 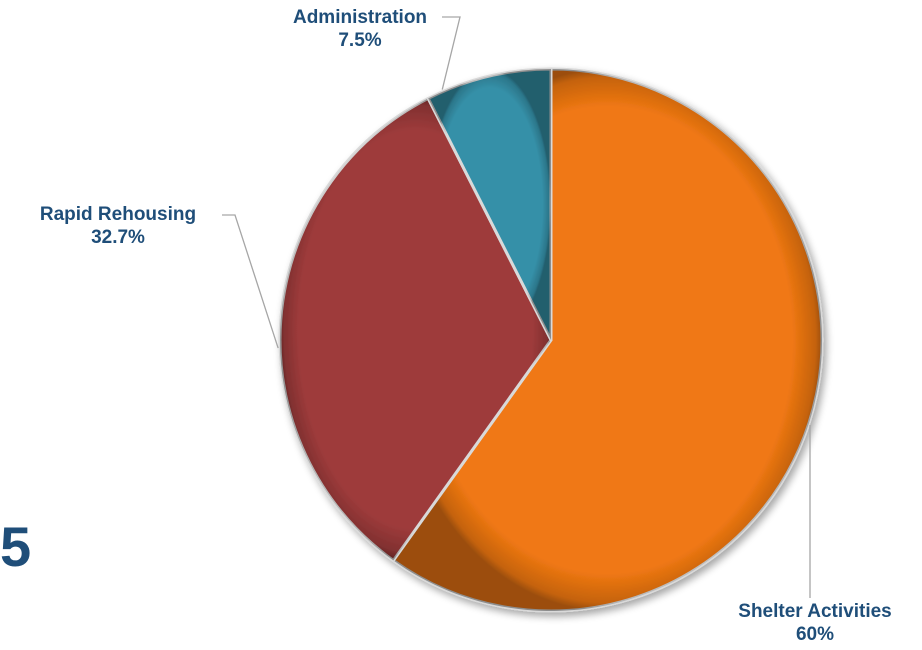 I want to click on slice-value-rapid-rehousing: 32.7%, so click(x=118, y=237).